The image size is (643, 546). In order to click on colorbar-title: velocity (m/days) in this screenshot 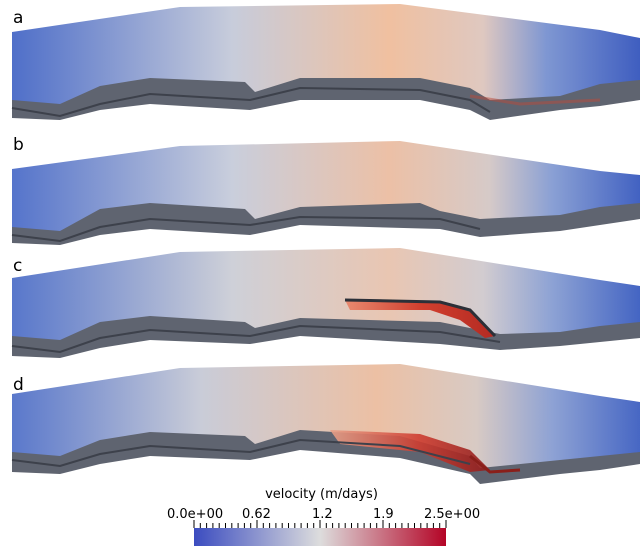, I will do `click(321, 494)`.